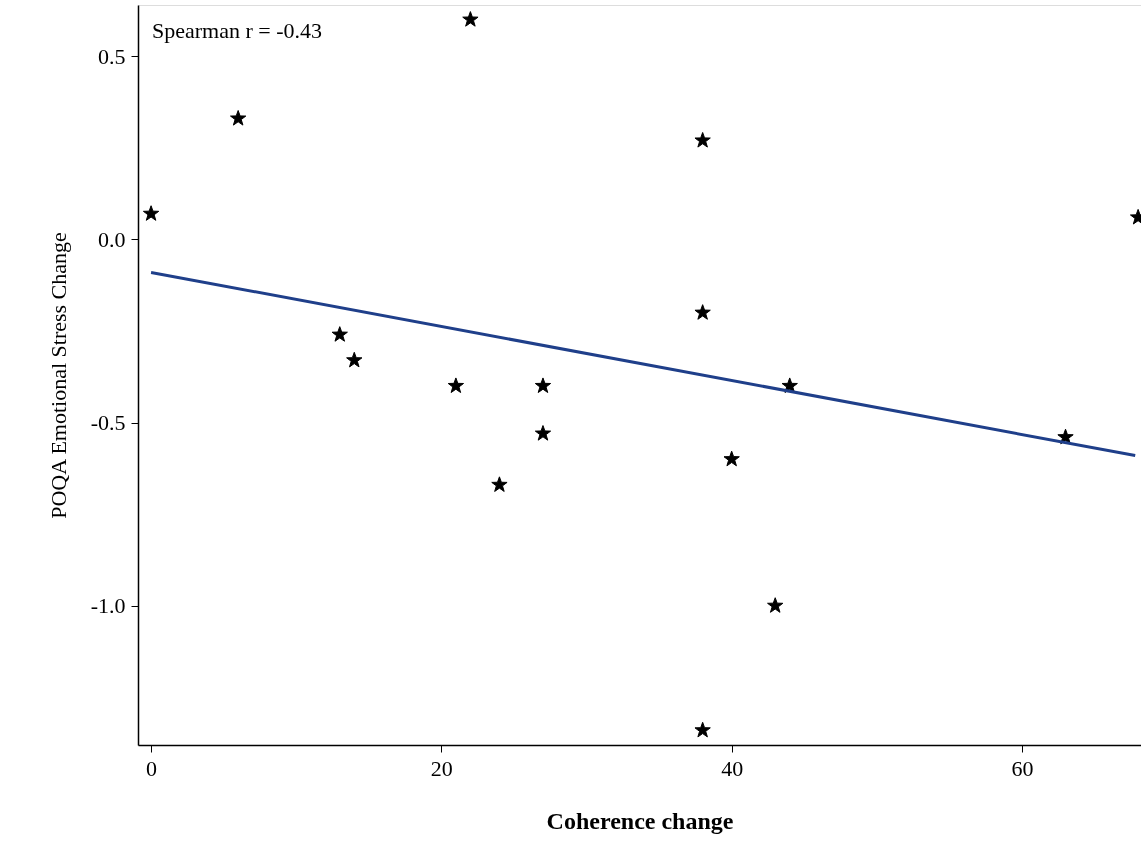 Image resolution: width=1141 pixels, height=852 pixels. What do you see at coordinates (237, 30) in the screenshot?
I see `annotation: Spearman r = -0.43` at bounding box center [237, 30].